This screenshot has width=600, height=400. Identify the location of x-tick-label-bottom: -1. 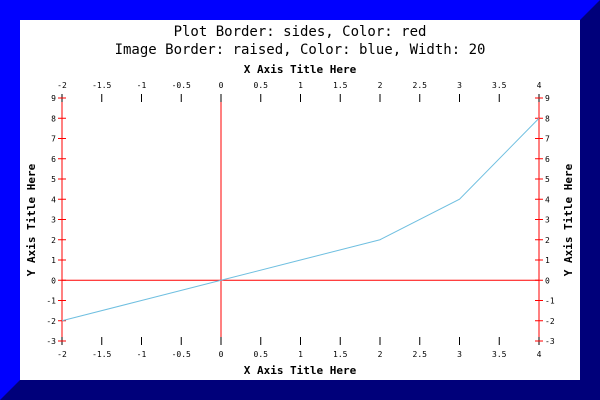
(142, 354).